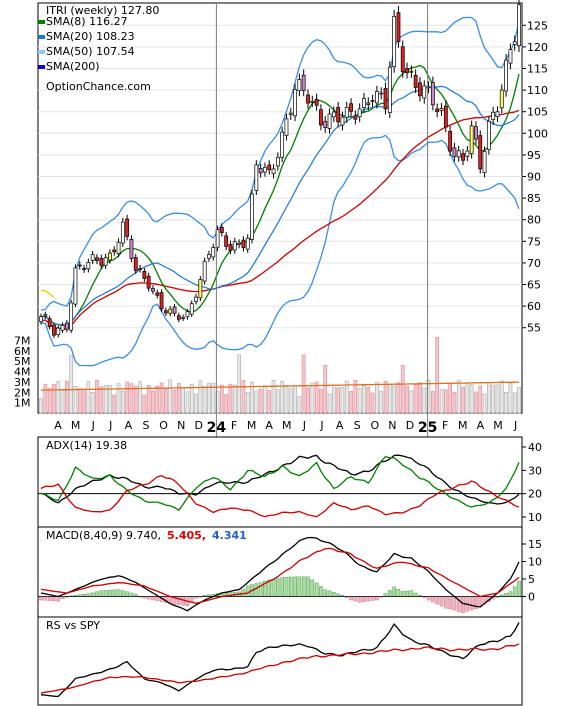 The image size is (566, 706). What do you see at coordinates (110, 425) in the screenshot?
I see `x-month-label: J` at bounding box center [110, 425].